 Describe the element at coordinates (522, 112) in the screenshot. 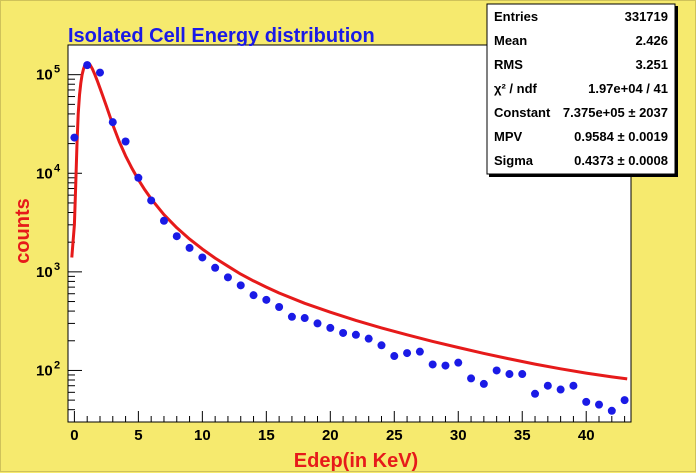

I see `stats-label: Constant` at that location.